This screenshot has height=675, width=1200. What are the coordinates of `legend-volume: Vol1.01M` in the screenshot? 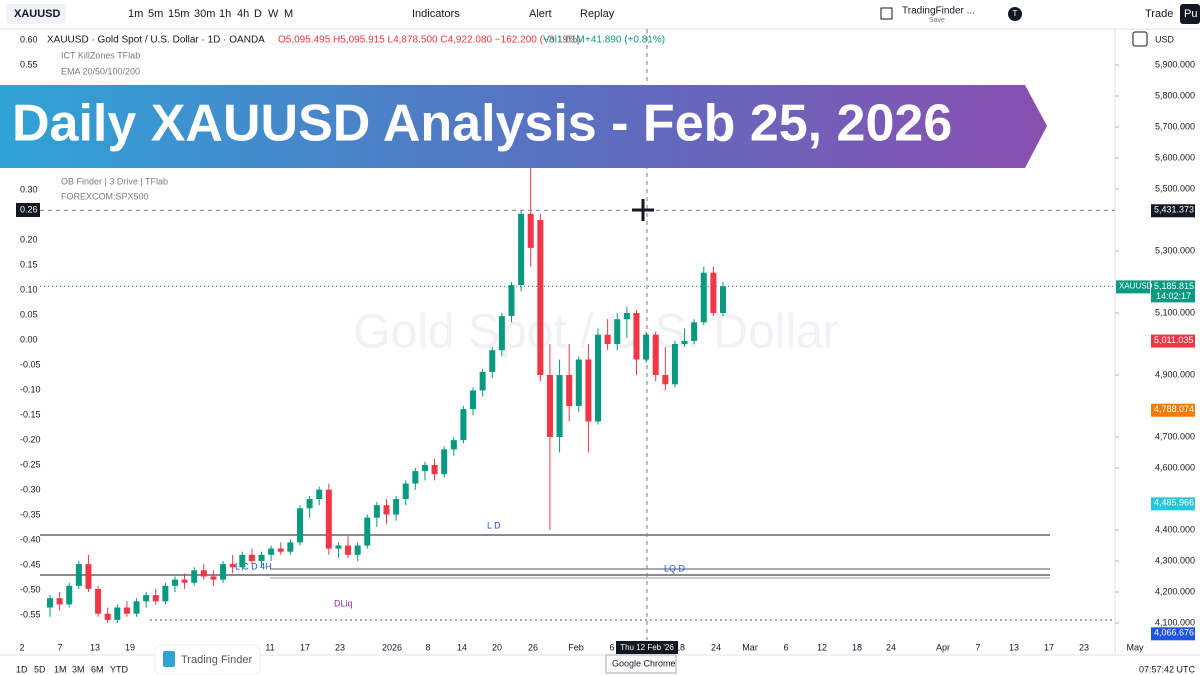 It's located at (564, 40).